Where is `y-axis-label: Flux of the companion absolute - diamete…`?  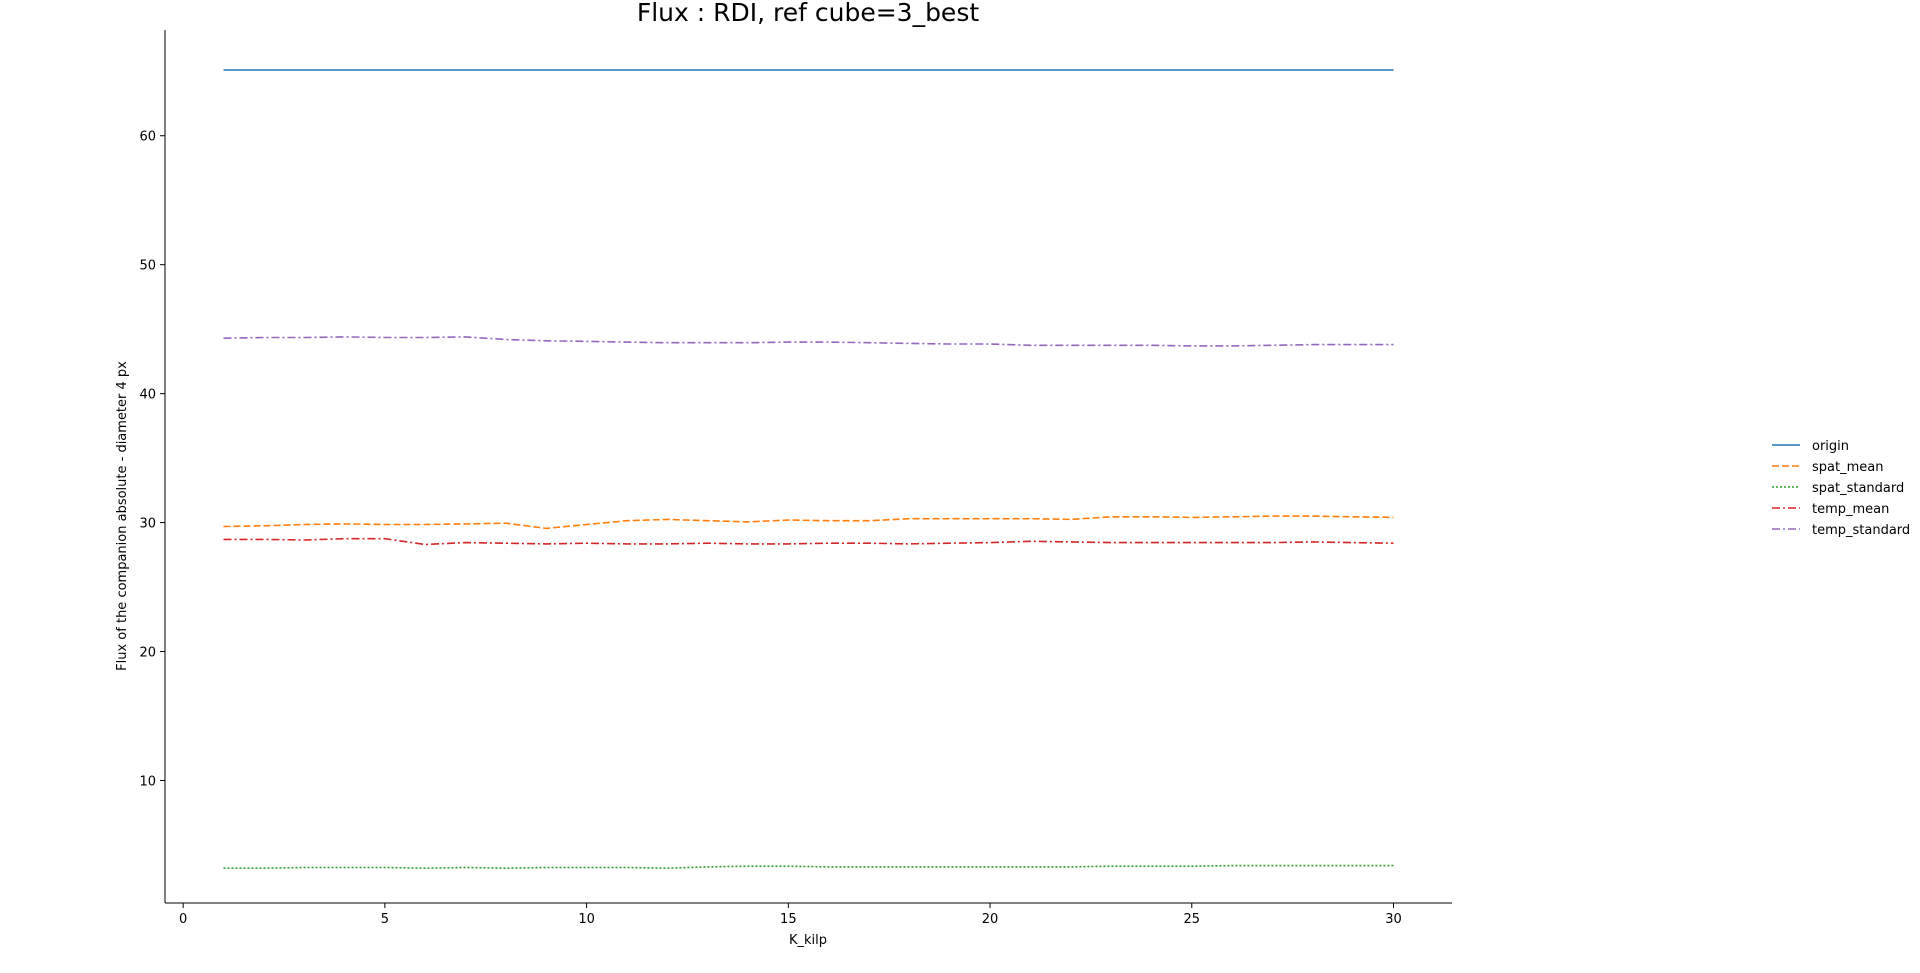
y-axis-label: Flux of the companion absolute - diamete… is located at coordinates (122, 516).